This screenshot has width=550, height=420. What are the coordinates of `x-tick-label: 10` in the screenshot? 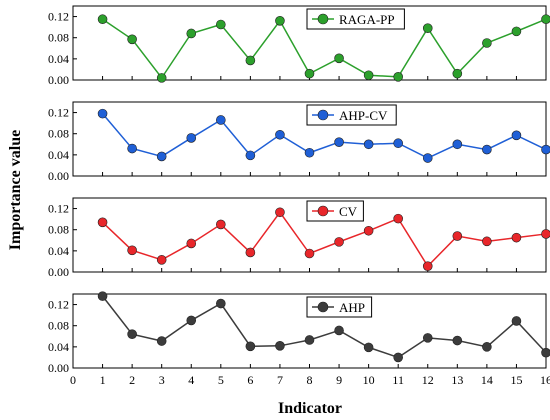 It's located at (369, 380).